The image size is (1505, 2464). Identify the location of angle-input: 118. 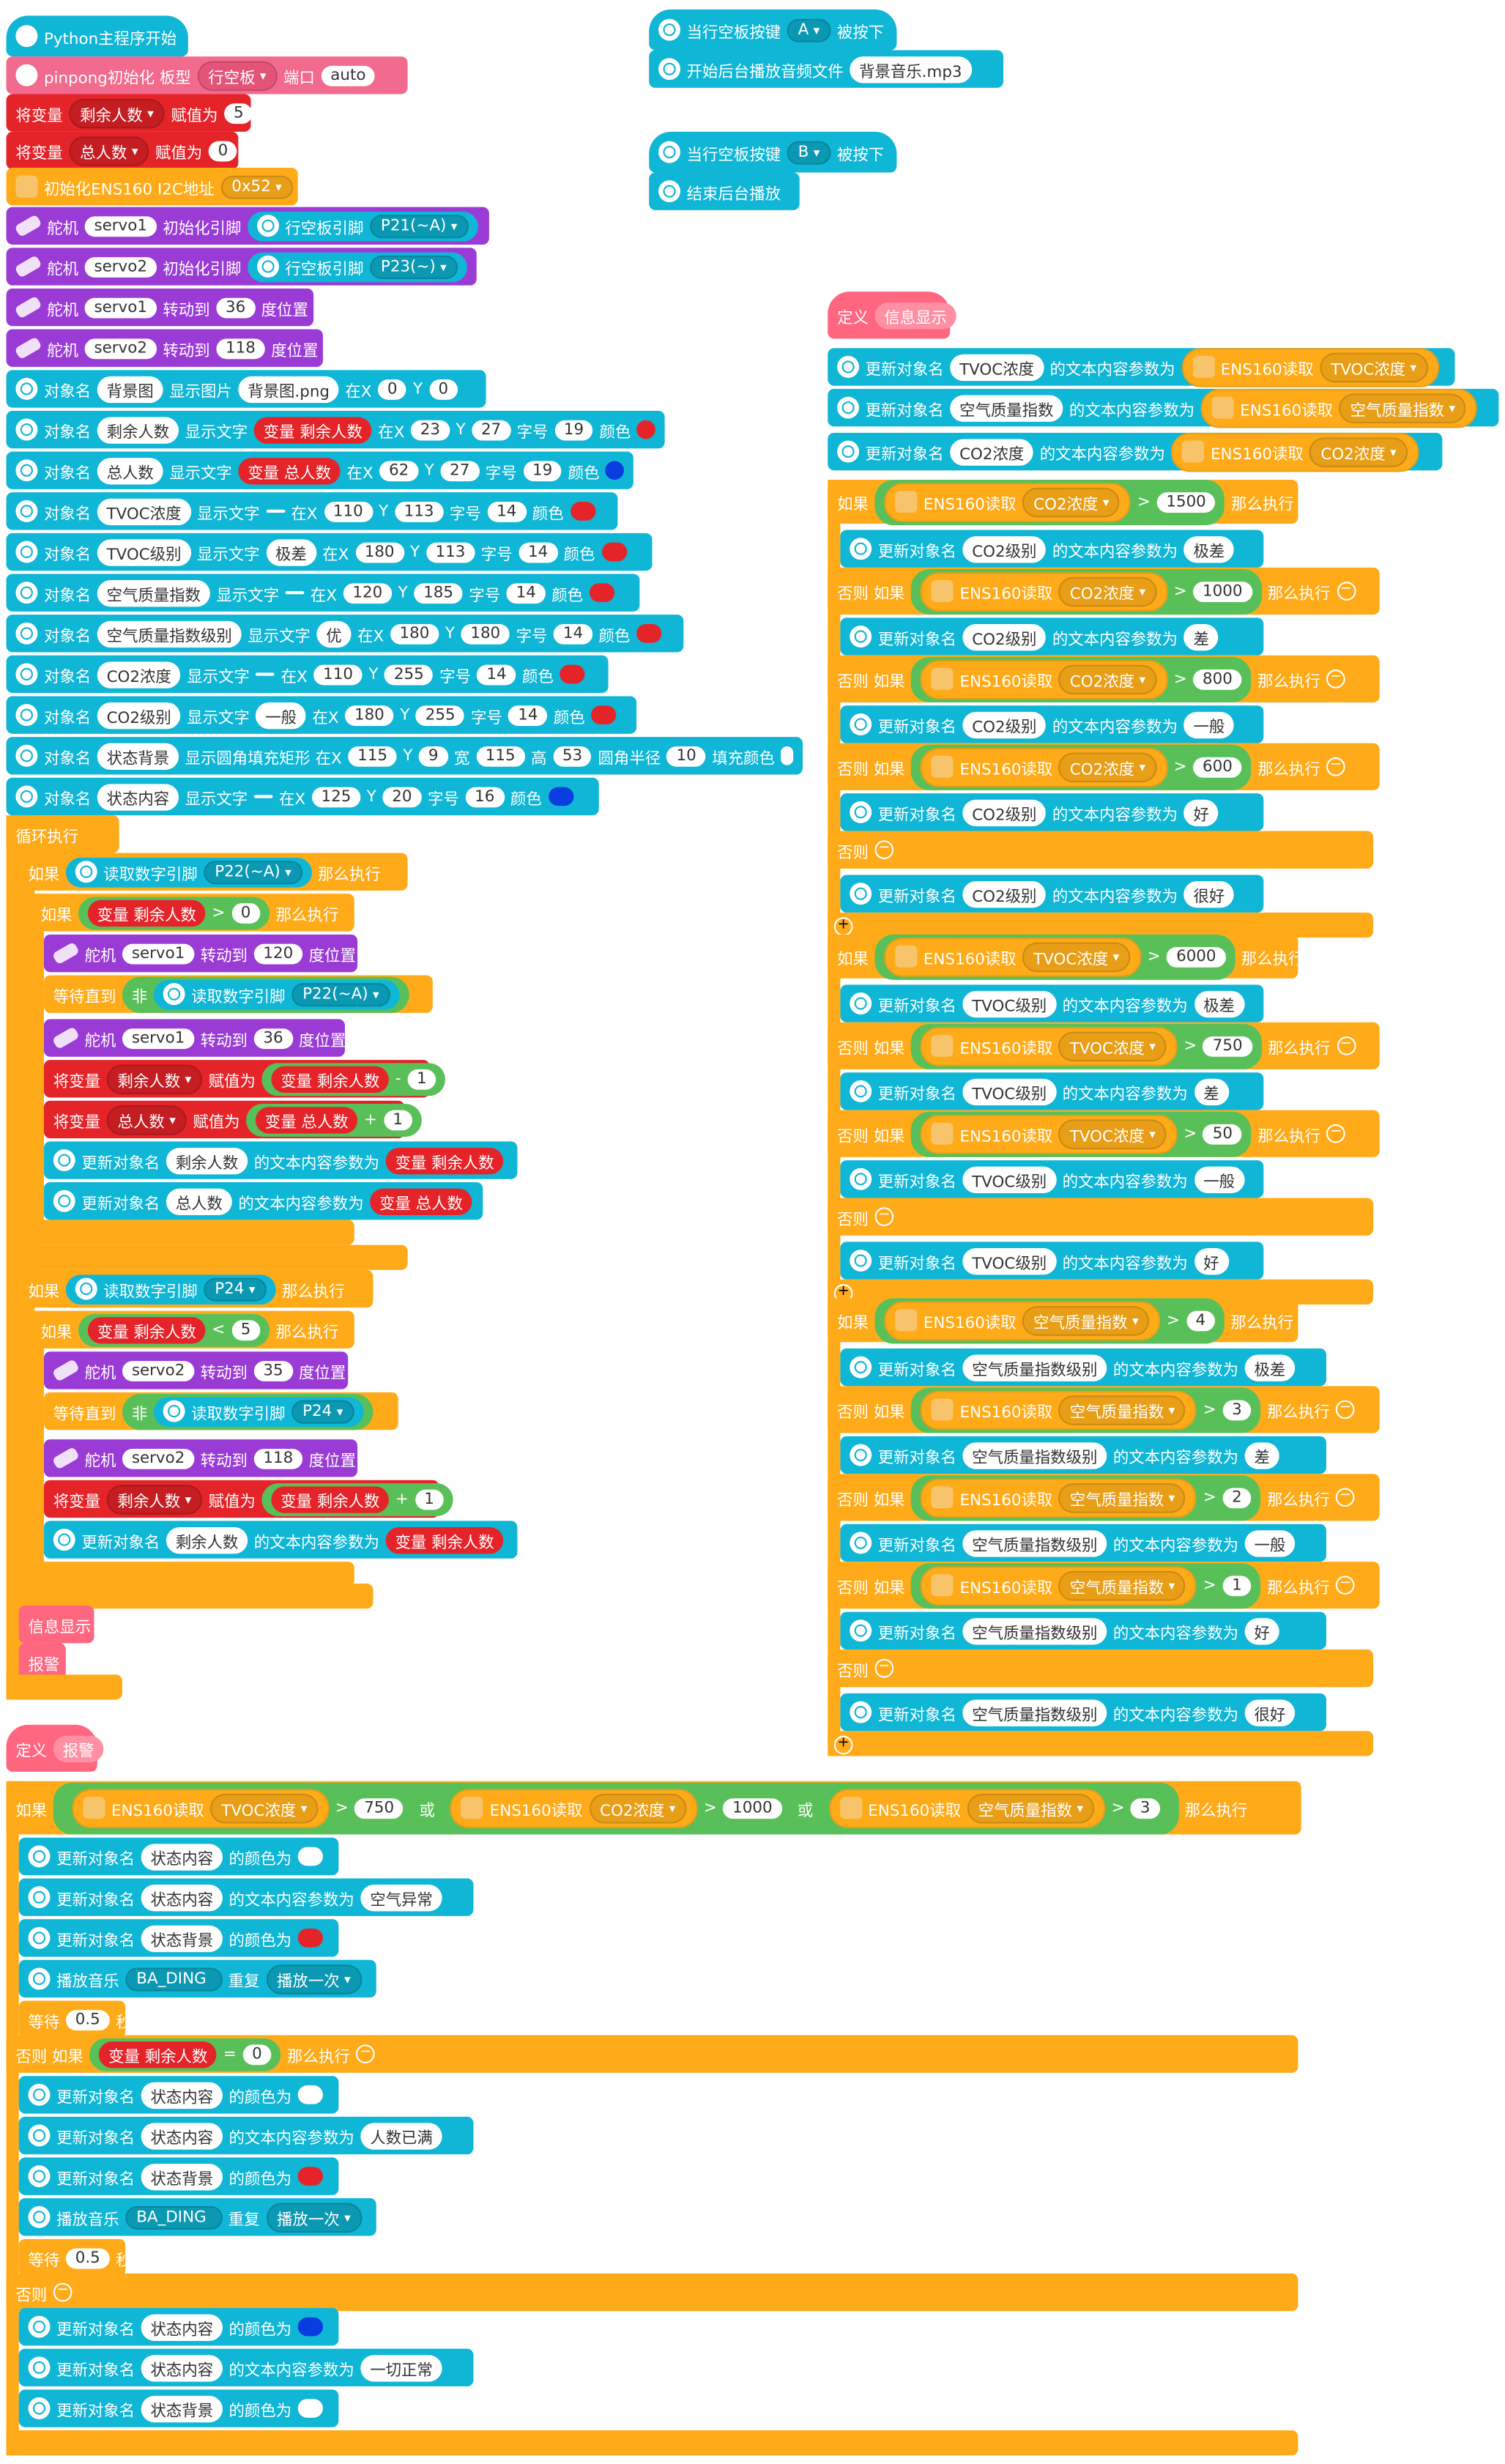
(278, 1458).